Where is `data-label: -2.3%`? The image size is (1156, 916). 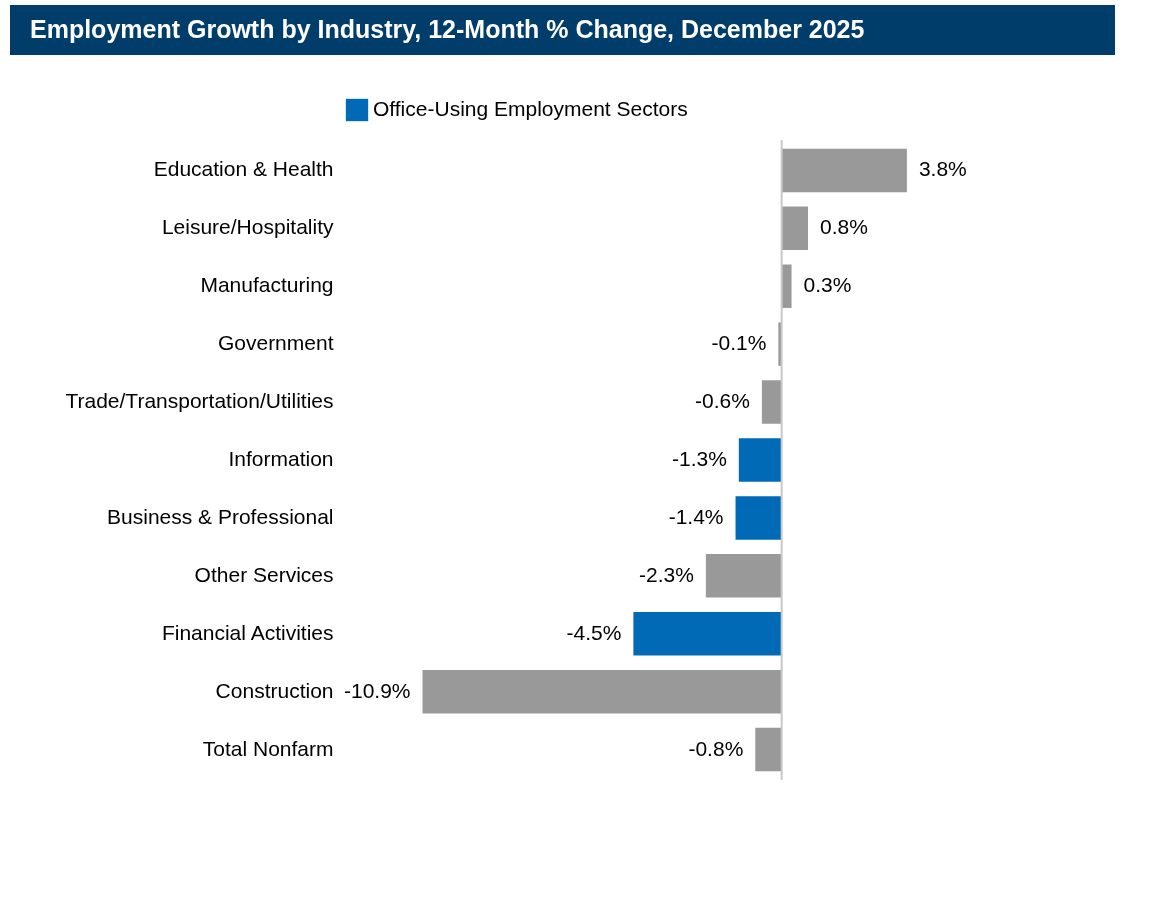 data-label: -2.3% is located at coordinates (666, 574).